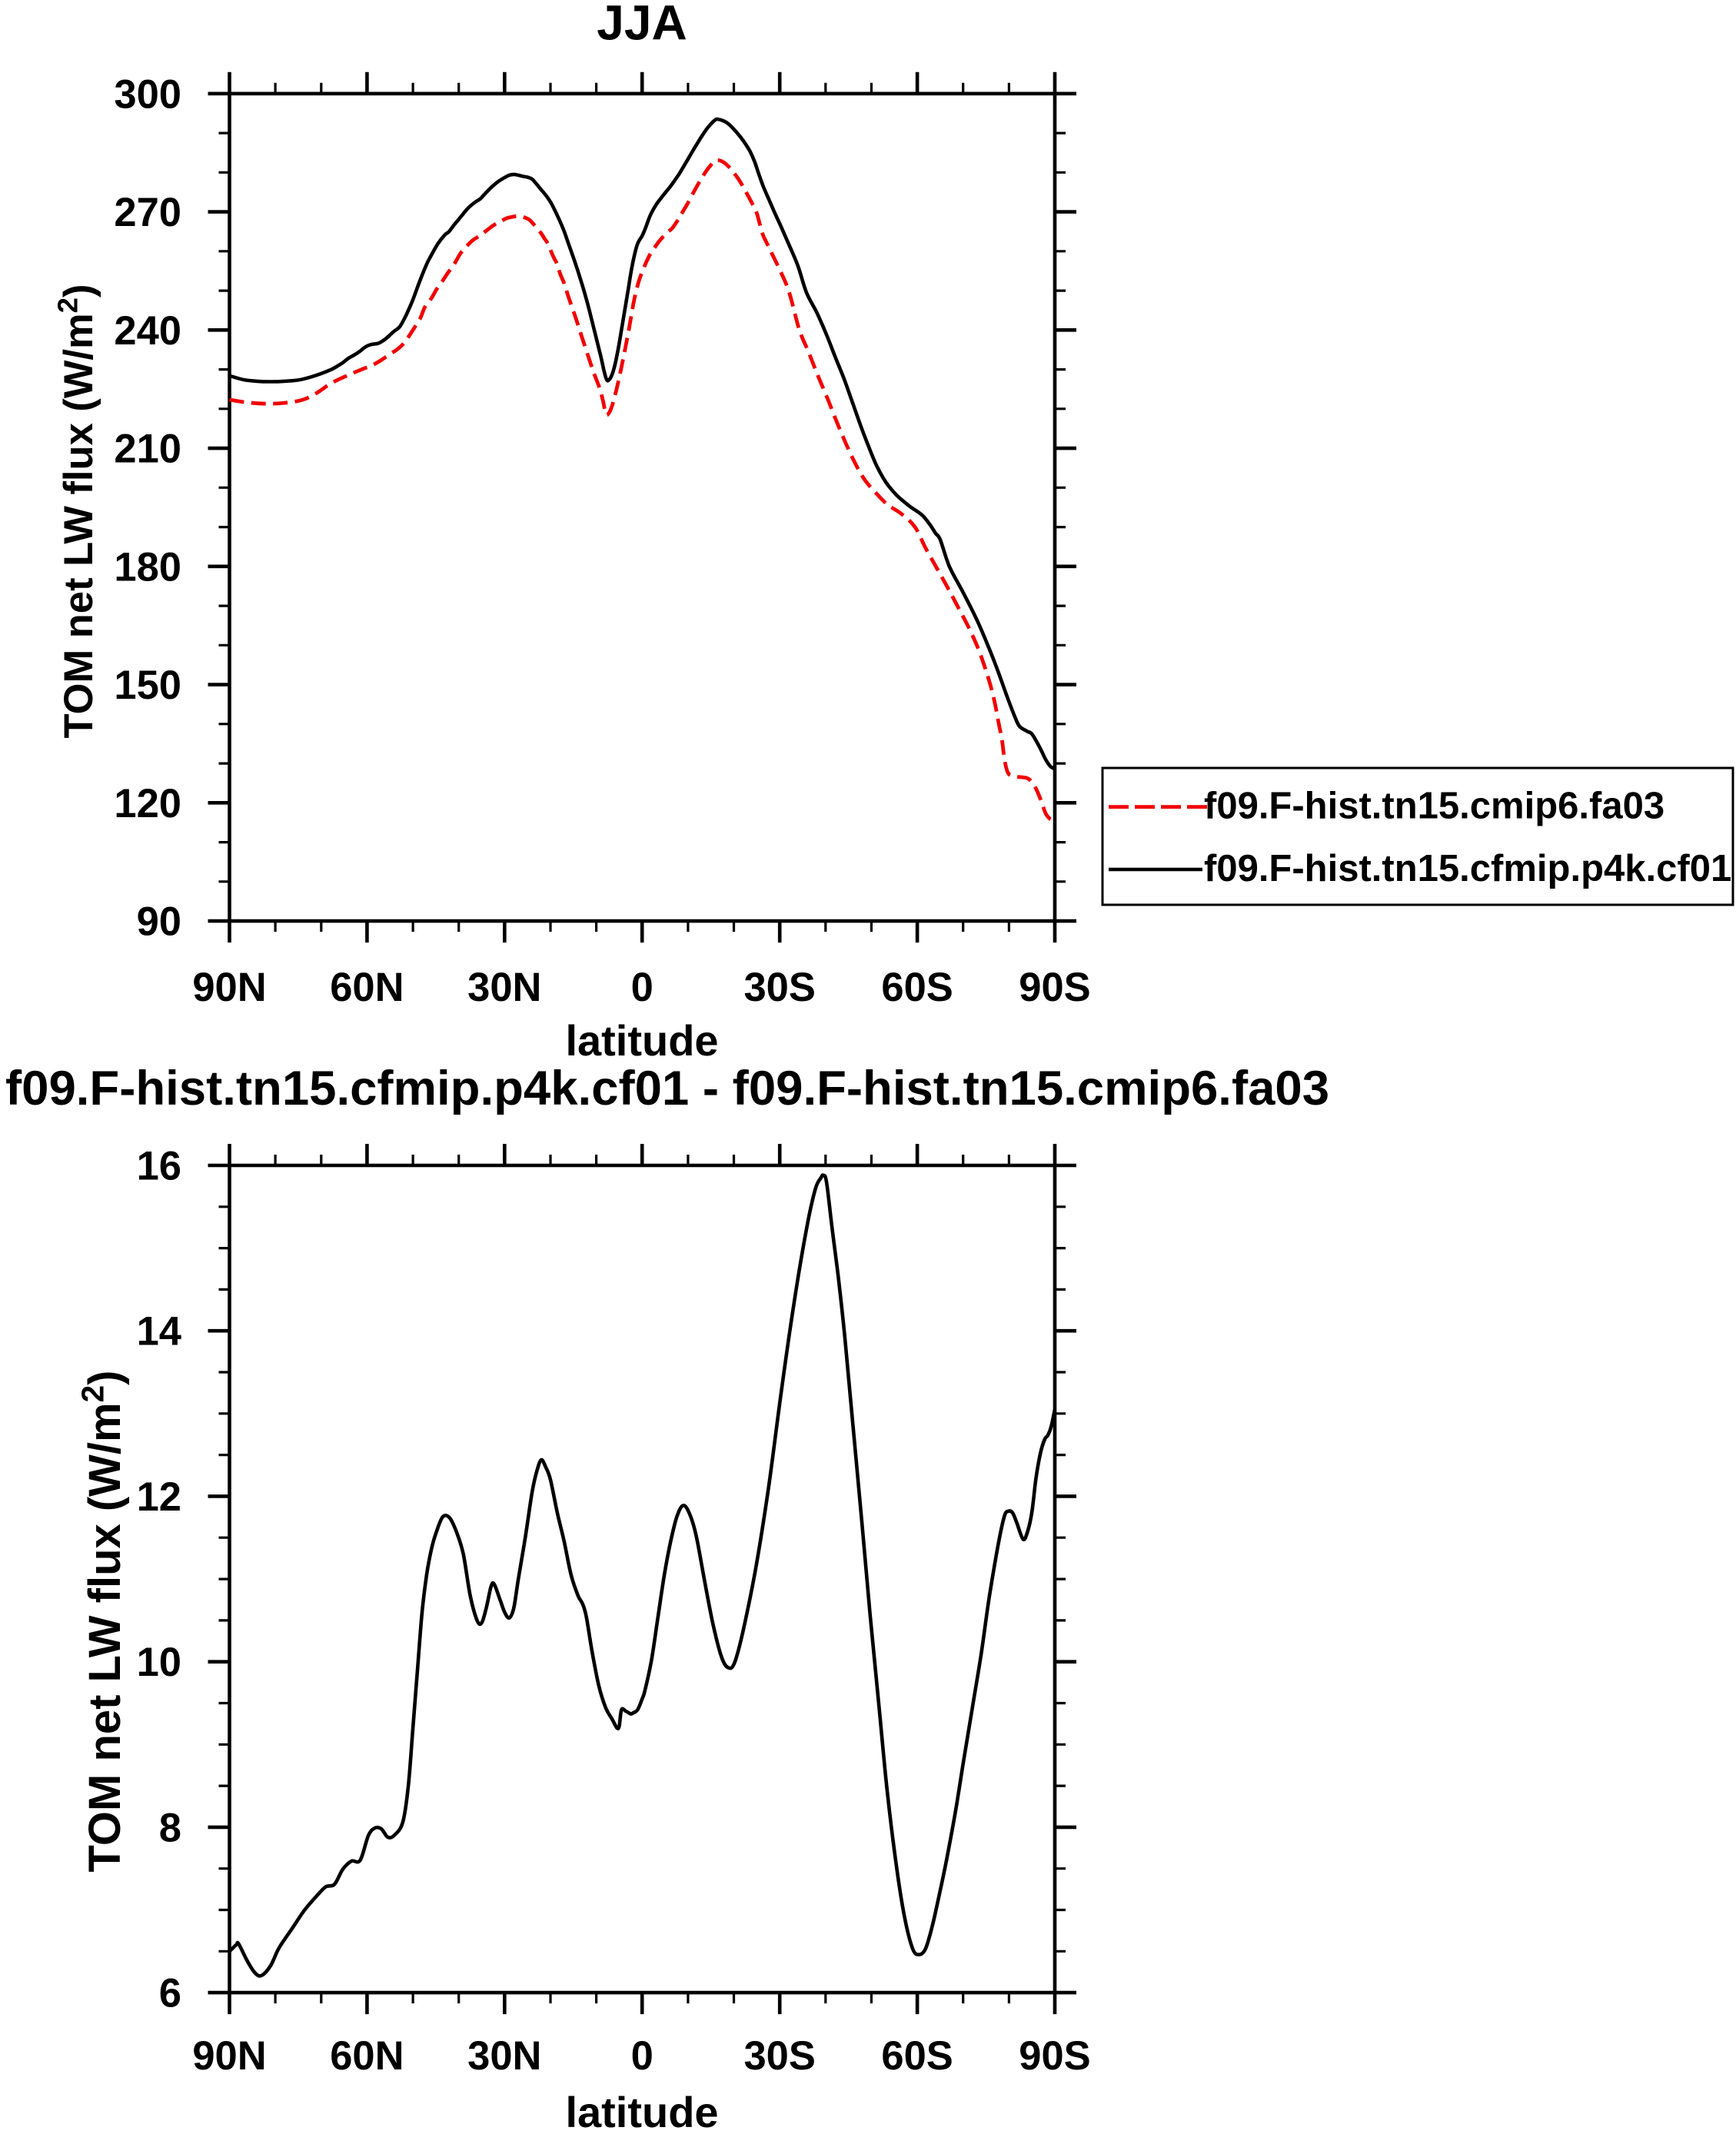  What do you see at coordinates (147, 803) in the screenshot?
I see `svg-text: 120` at bounding box center [147, 803].